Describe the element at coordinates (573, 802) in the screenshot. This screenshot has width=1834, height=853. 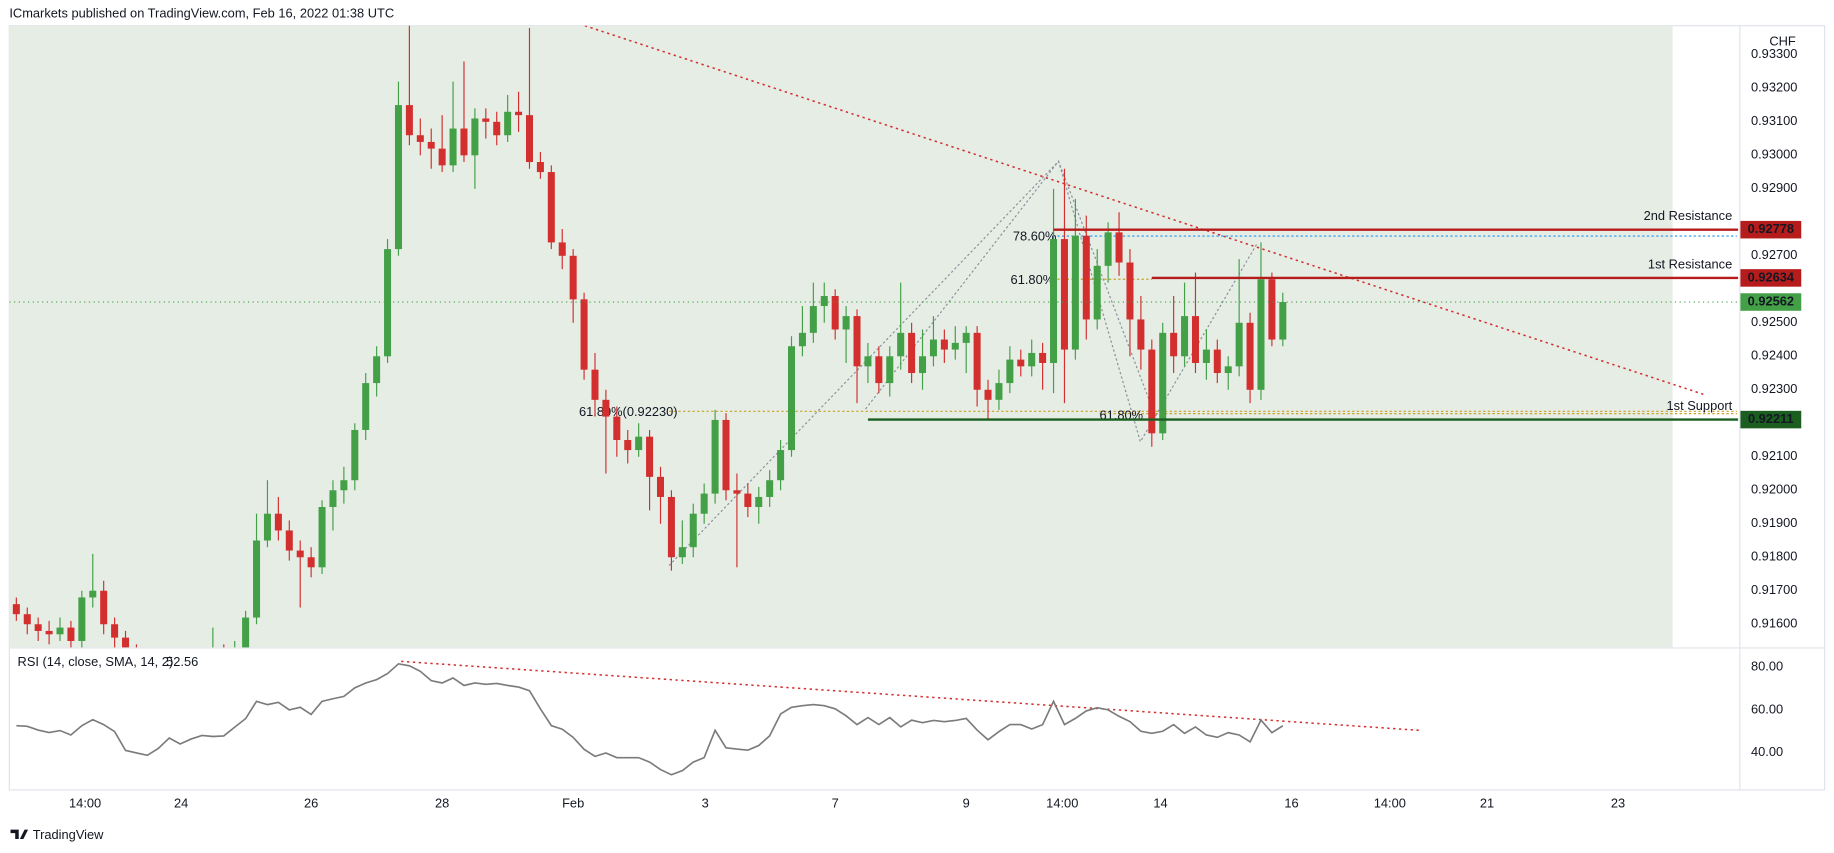
I see `x-tick-label: Feb` at that location.